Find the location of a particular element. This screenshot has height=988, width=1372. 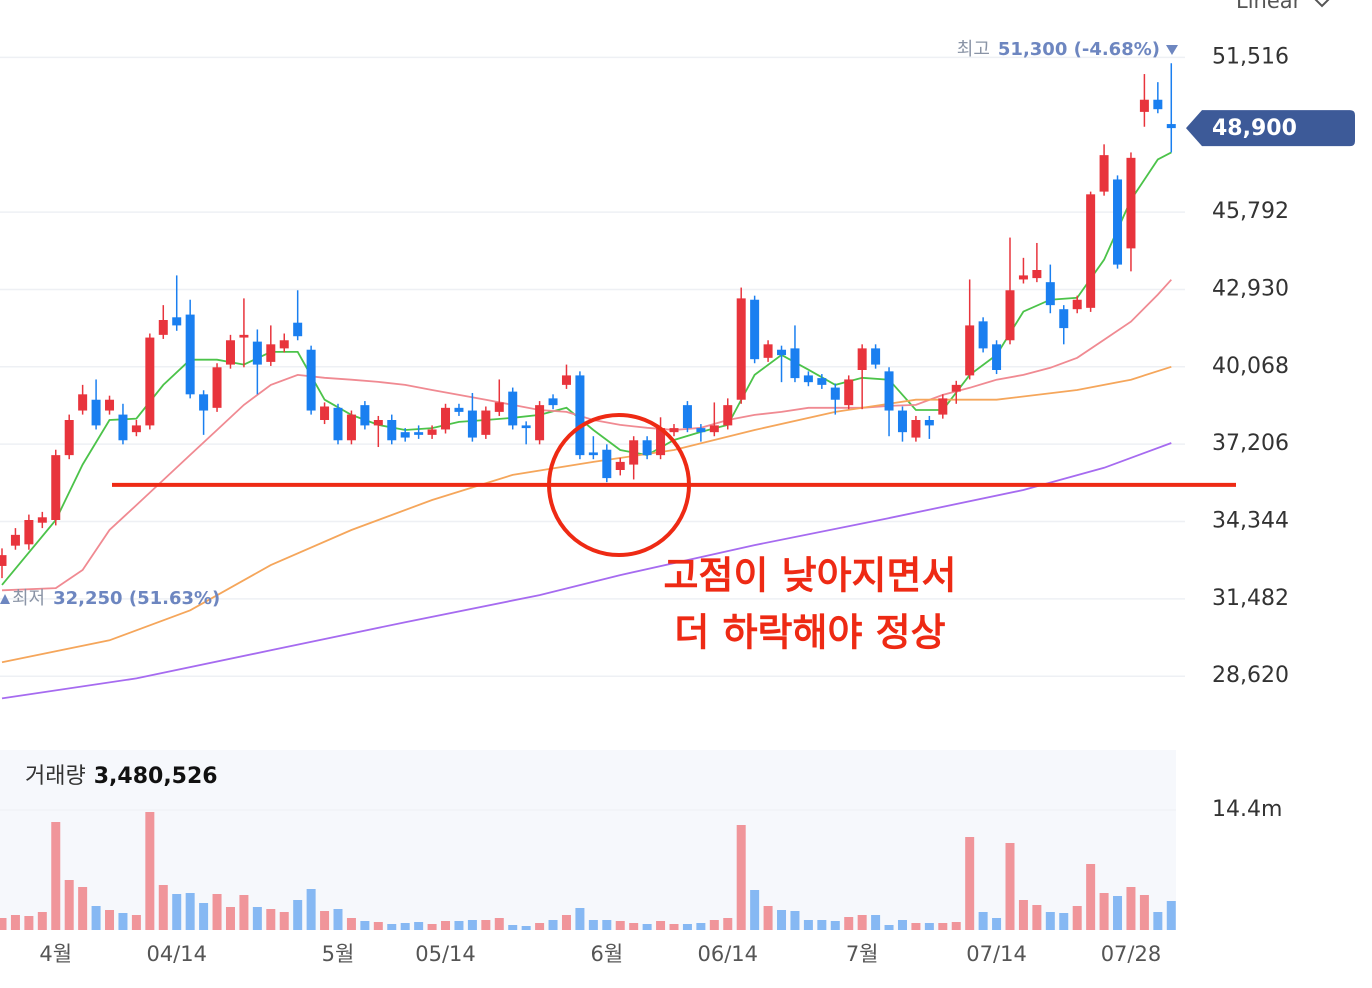

x-tick-label: 04/14 is located at coordinates (176, 954).